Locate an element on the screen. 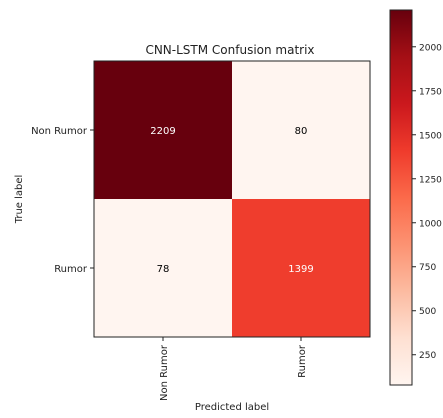 The width and height of the screenshot is (443, 418). x-tick-label: Non Rumor is located at coordinates (164, 372).